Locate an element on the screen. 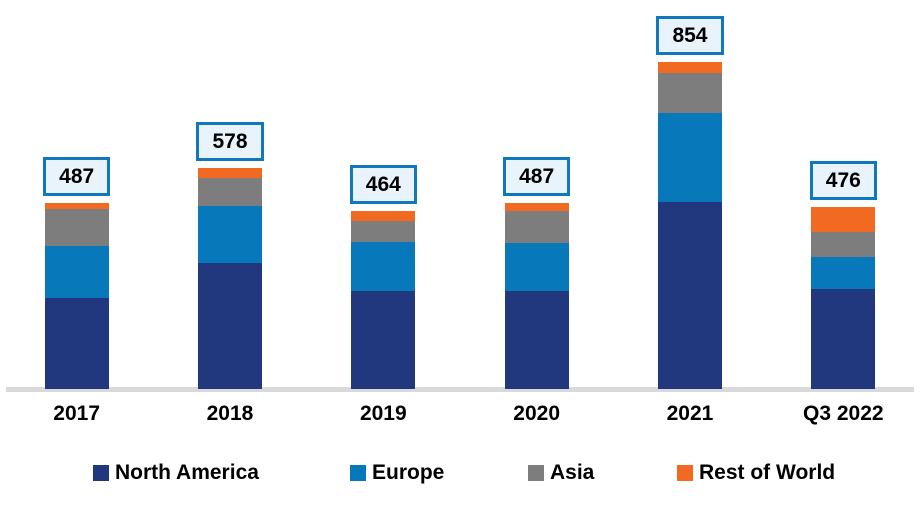 This screenshot has height=507, width=920. bar-segment-asia-2019 is located at coordinates (383, 231).